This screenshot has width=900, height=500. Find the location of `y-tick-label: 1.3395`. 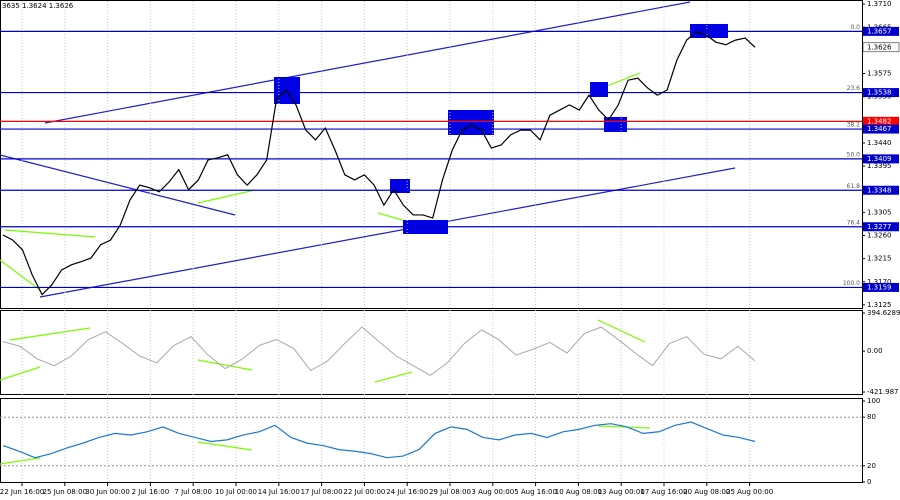

y-tick-label: 1.3395 is located at coordinates (879, 166).